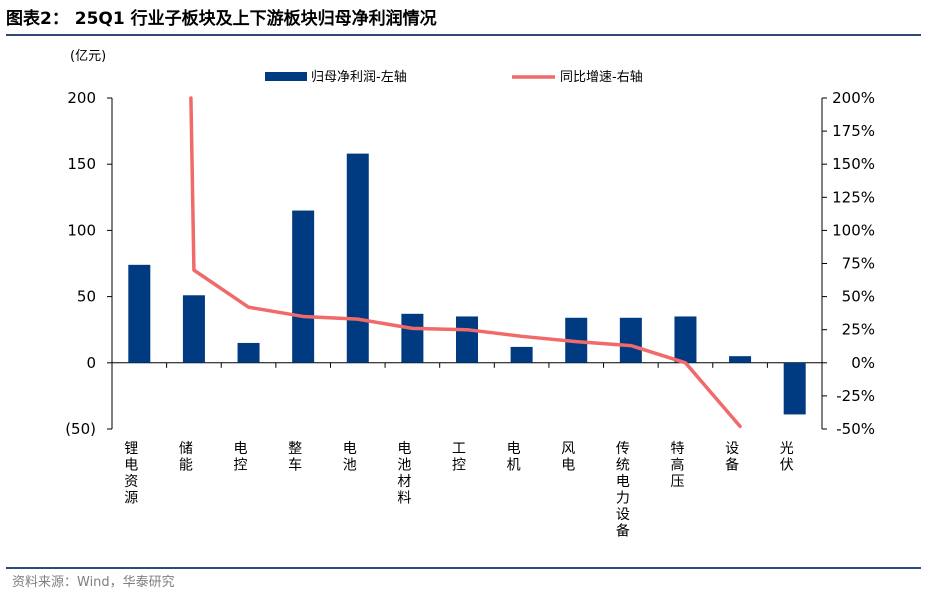 This screenshot has height=599, width=941. I want to click on left-tick-label: 150, so click(81, 164).